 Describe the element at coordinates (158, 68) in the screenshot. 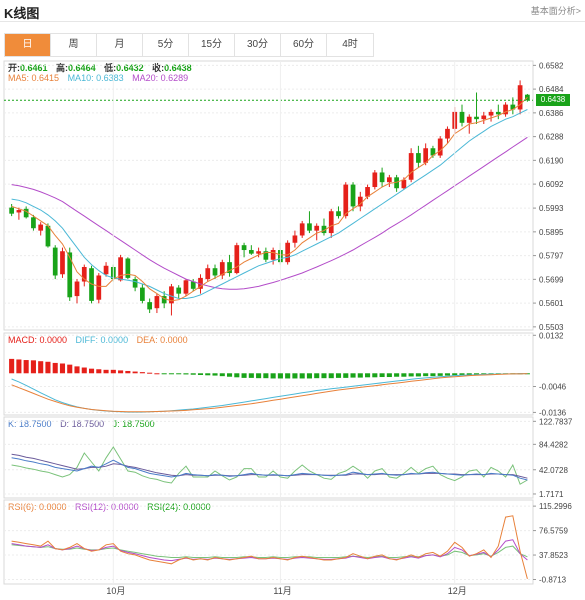

I see `close-label: 收:` at that location.